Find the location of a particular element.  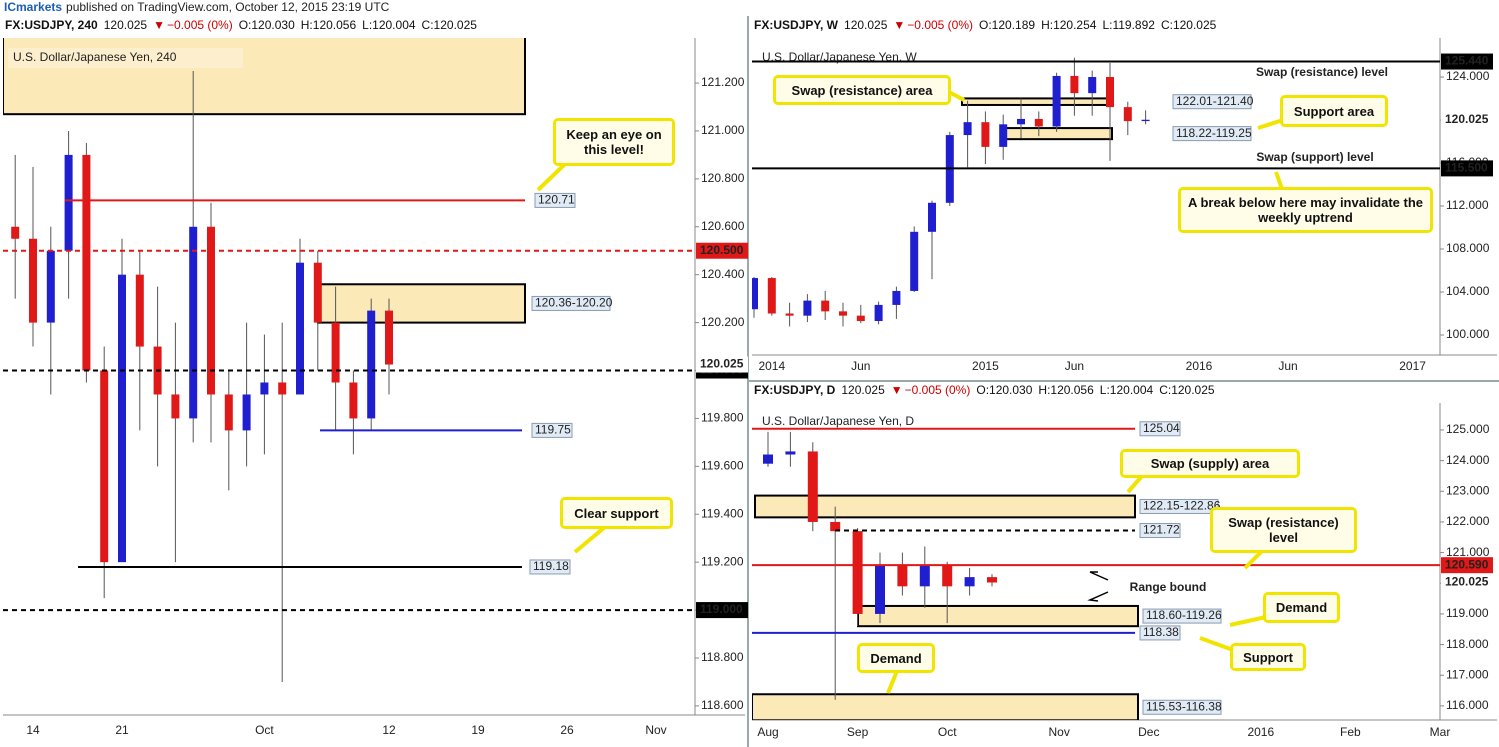

y-tick-label: 112.000 is located at coordinates (1467, 205).